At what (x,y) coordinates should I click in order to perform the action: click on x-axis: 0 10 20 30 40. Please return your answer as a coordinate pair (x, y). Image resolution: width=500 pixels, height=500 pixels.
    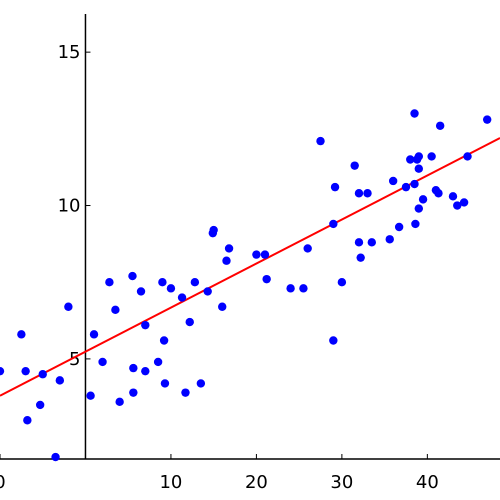
    Looking at the image, I should click on (250, 473).